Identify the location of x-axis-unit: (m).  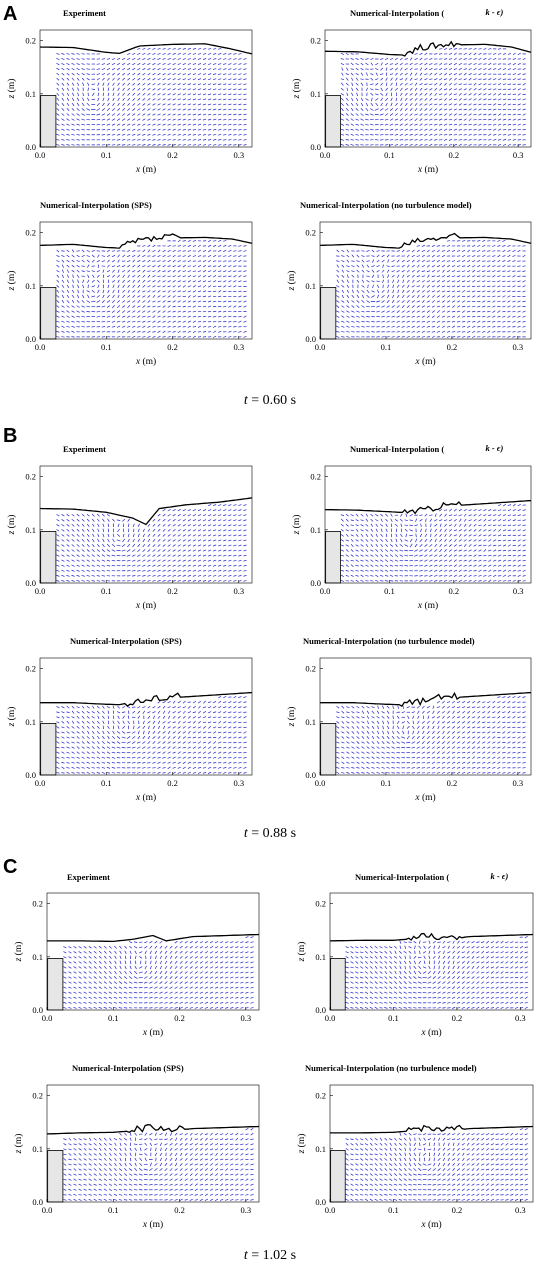
(148, 605).